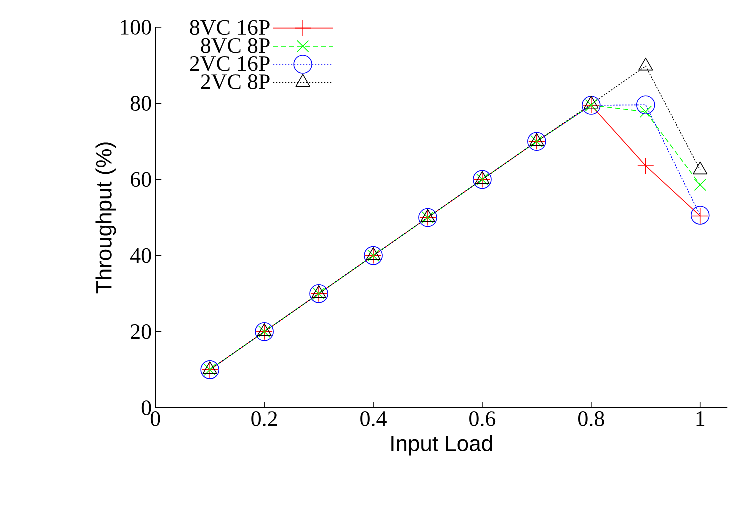 This screenshot has width=731, height=507. Describe the element at coordinates (136, 27) in the screenshot. I see `y-tick-label: 100` at that location.